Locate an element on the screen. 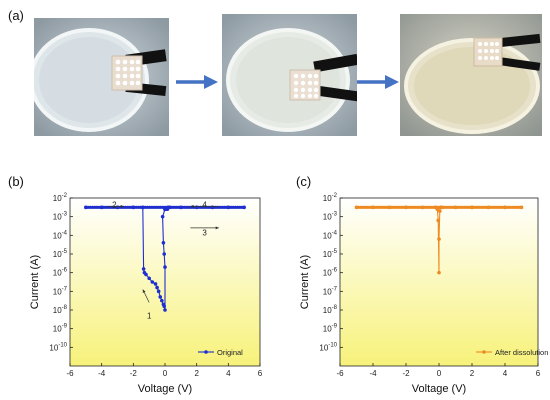 The width and height of the screenshot is (550, 400). y-tick-label: 10⁻⁸ is located at coordinates (330, 310).